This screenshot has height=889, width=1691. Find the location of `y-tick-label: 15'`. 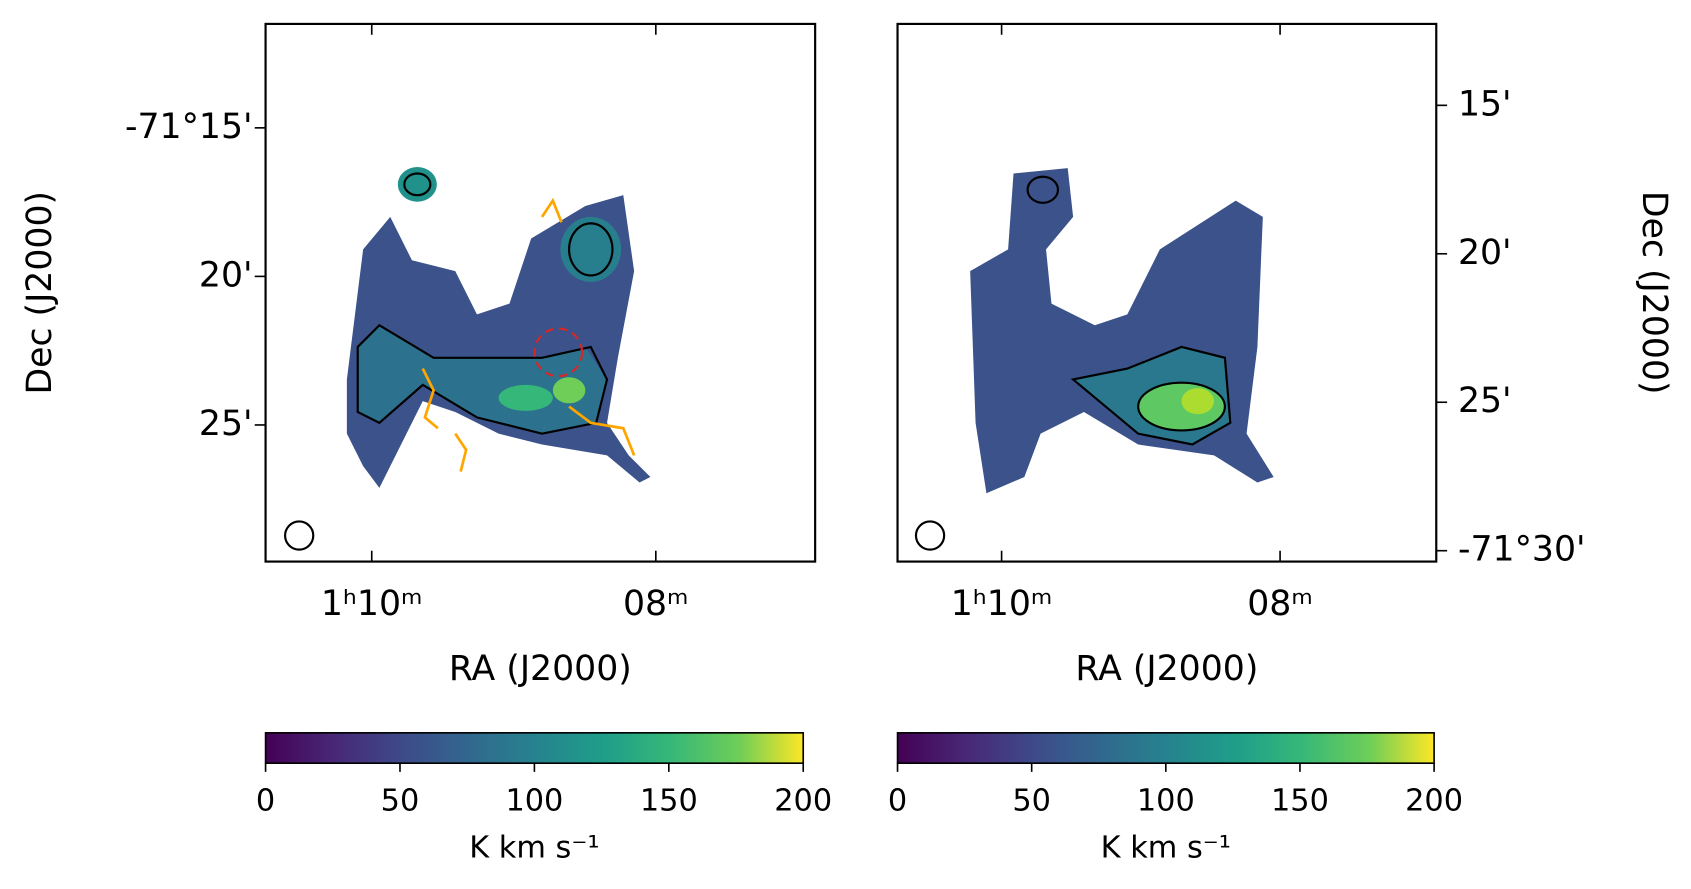

y-tick-label: 15' is located at coordinates (1485, 104).